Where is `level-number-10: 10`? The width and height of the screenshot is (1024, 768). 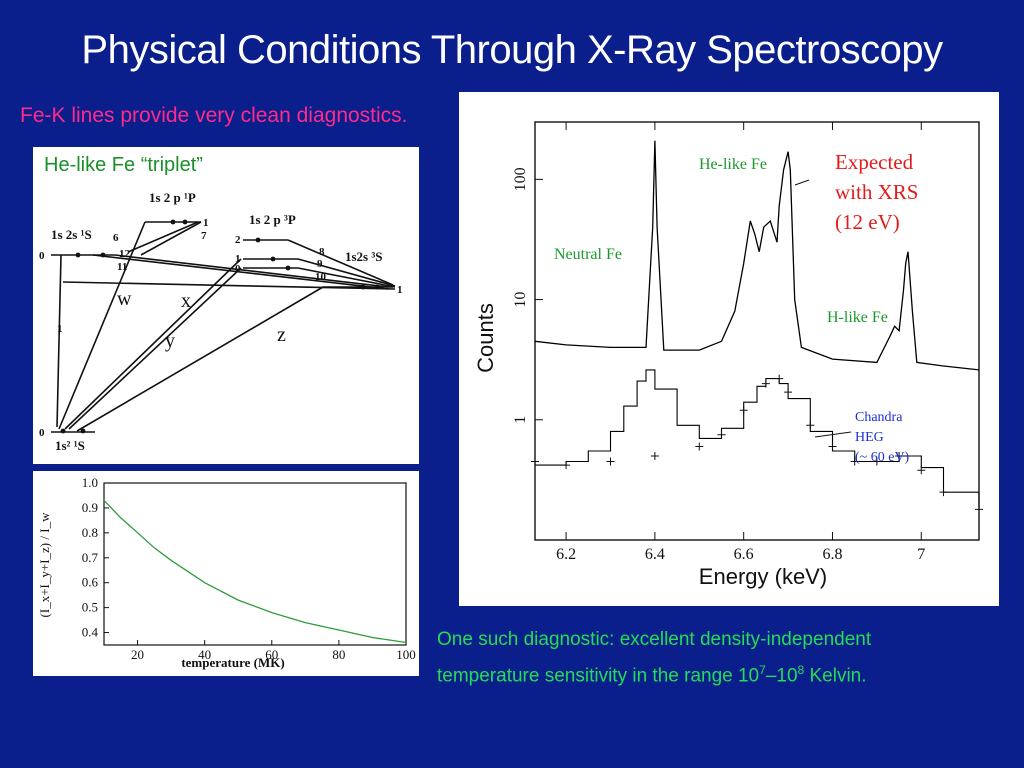 level-number-10: 10 is located at coordinates (321, 277).